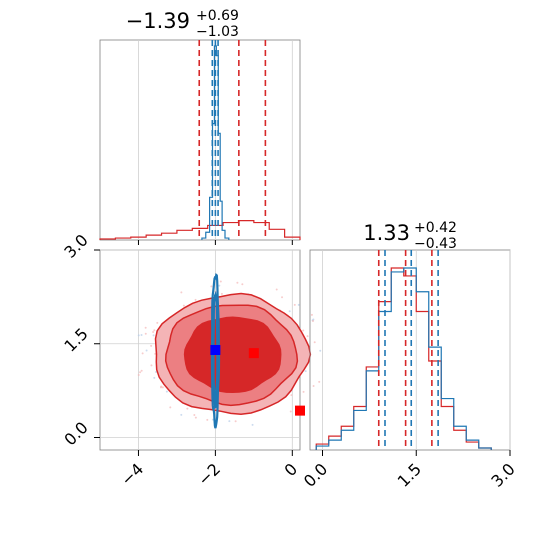 The image size is (550, 550). I want to click on red-contour-inner, so click(232, 354).